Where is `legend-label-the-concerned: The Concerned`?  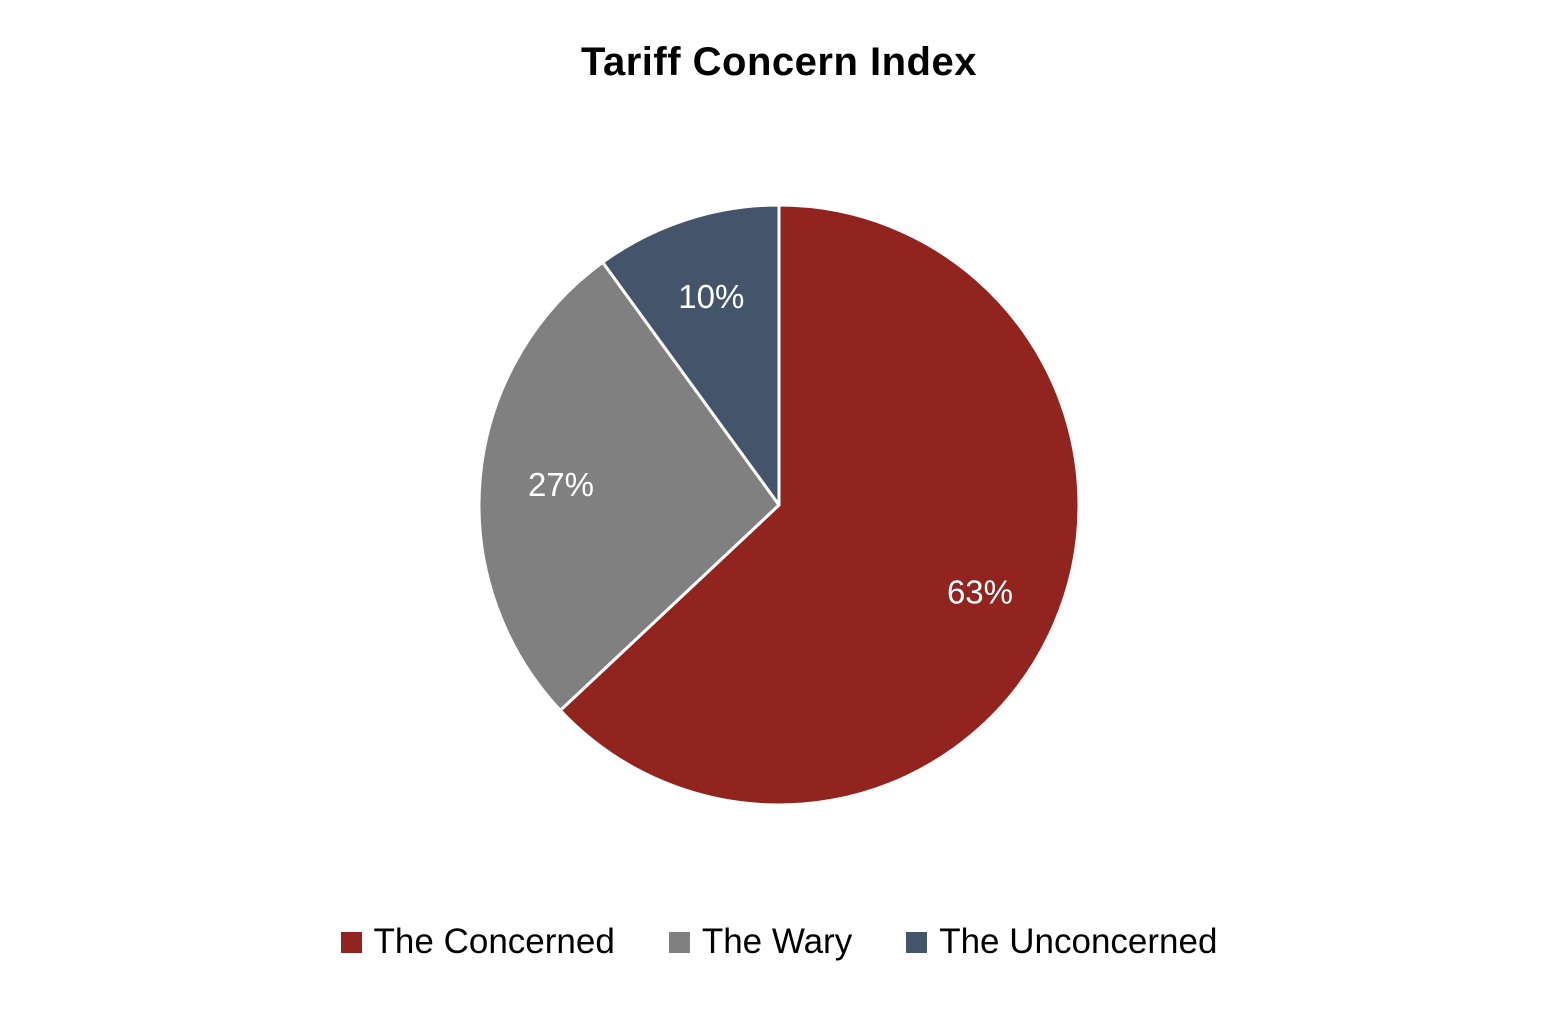 legend-label-the-concerned: The Concerned is located at coordinates (494, 941).